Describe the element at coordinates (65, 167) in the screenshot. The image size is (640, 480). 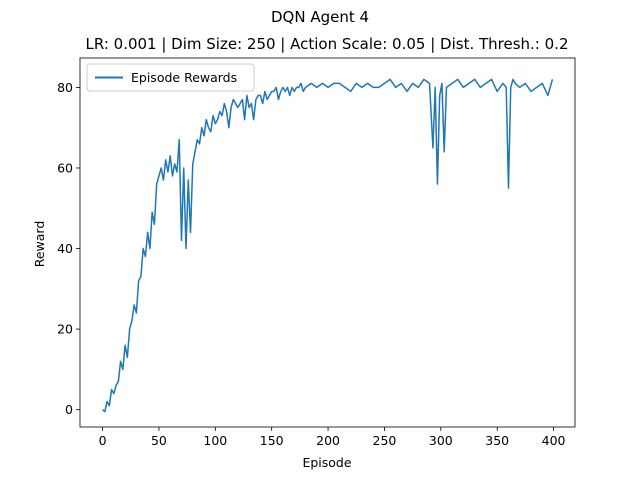
I see `y-tick-label: 60` at that location.